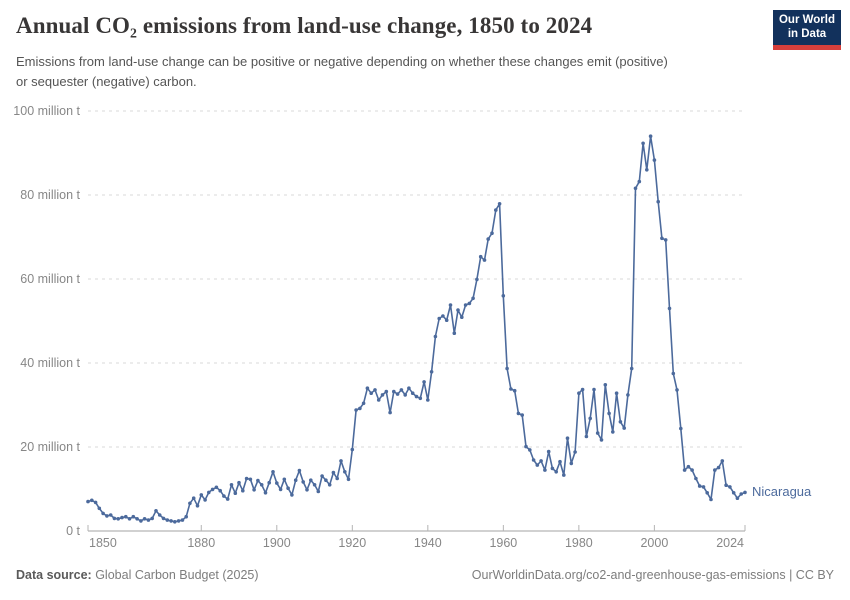 This screenshot has width=850, height=600. What do you see at coordinates (50, 279) in the screenshot?
I see `y-tick-label: 60 million t` at bounding box center [50, 279].